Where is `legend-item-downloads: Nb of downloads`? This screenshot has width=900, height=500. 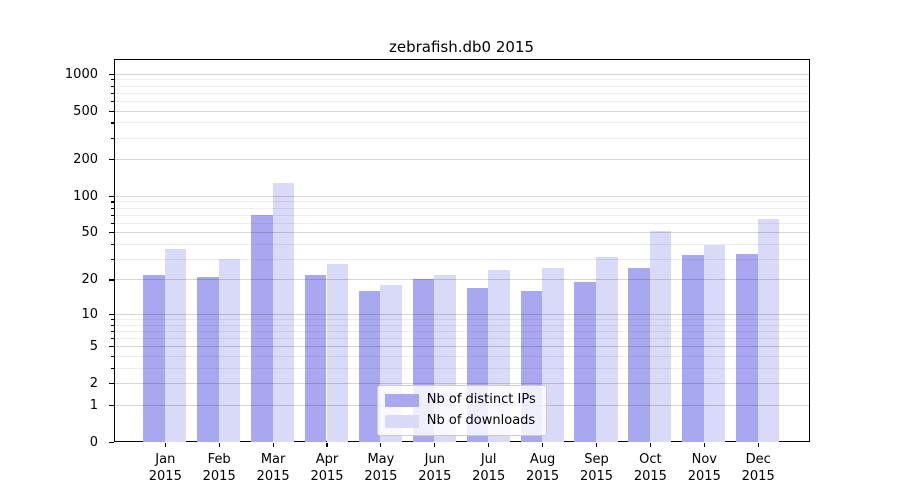
legend-item-downloads: Nb of downloads is located at coordinates (460, 420).